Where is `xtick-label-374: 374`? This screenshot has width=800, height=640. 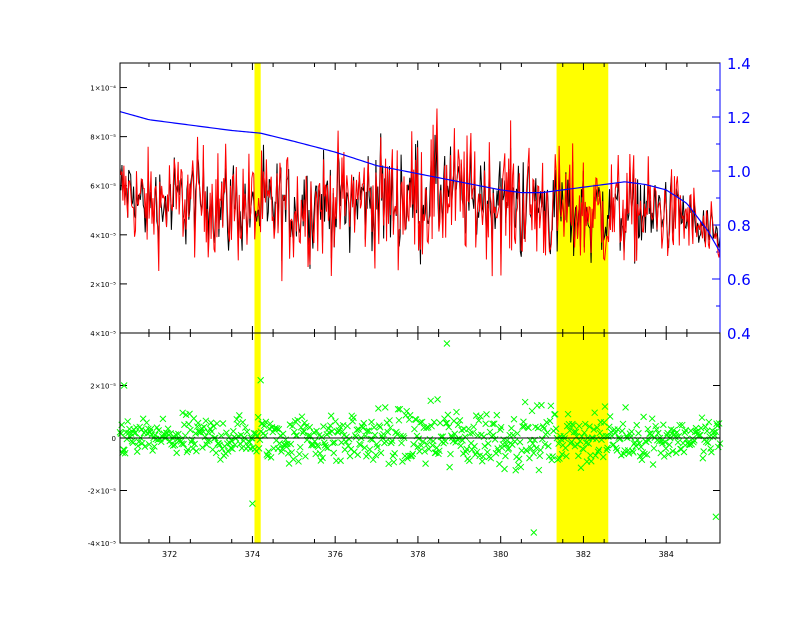
xtick-label-374: 374 is located at coordinates (252, 554).